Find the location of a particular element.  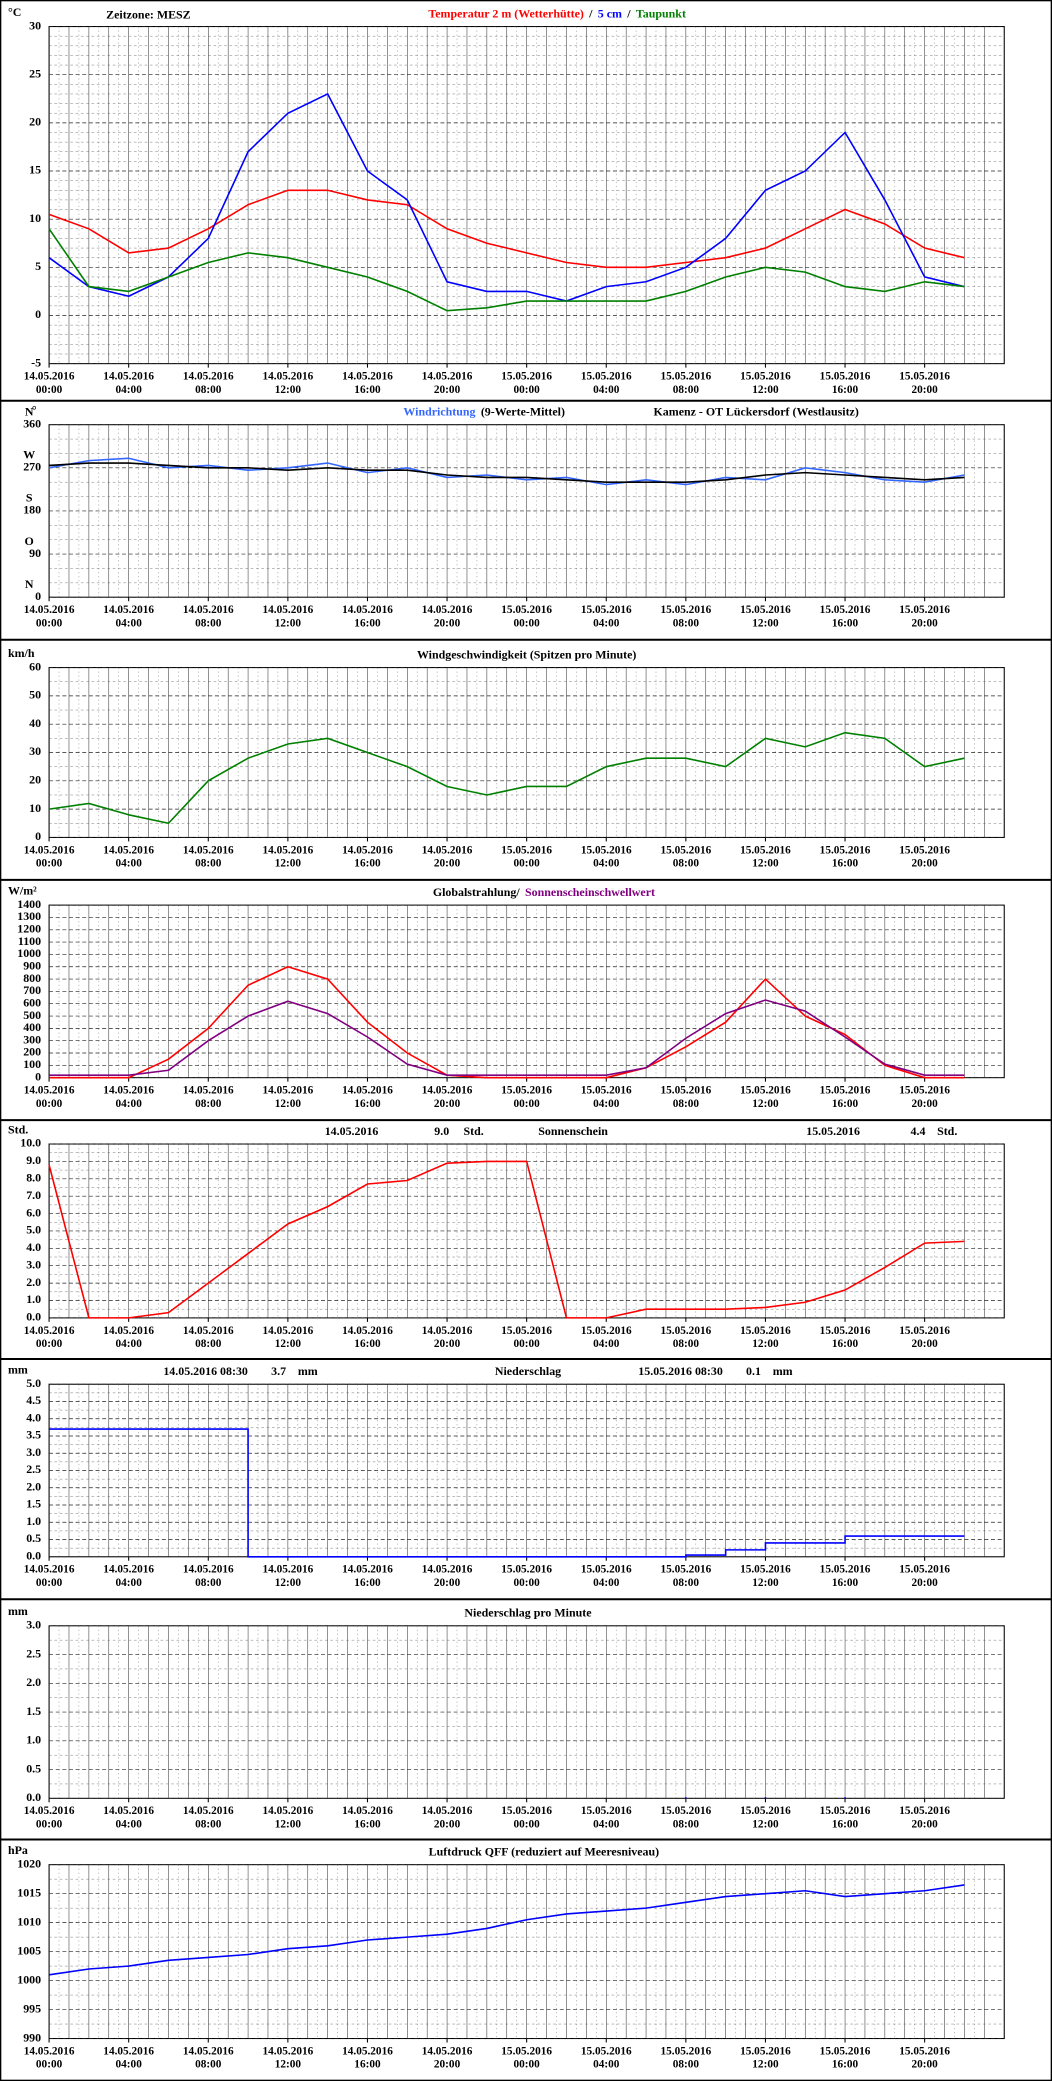

chart-title: Niederschlag is located at coordinates (528, 1371).